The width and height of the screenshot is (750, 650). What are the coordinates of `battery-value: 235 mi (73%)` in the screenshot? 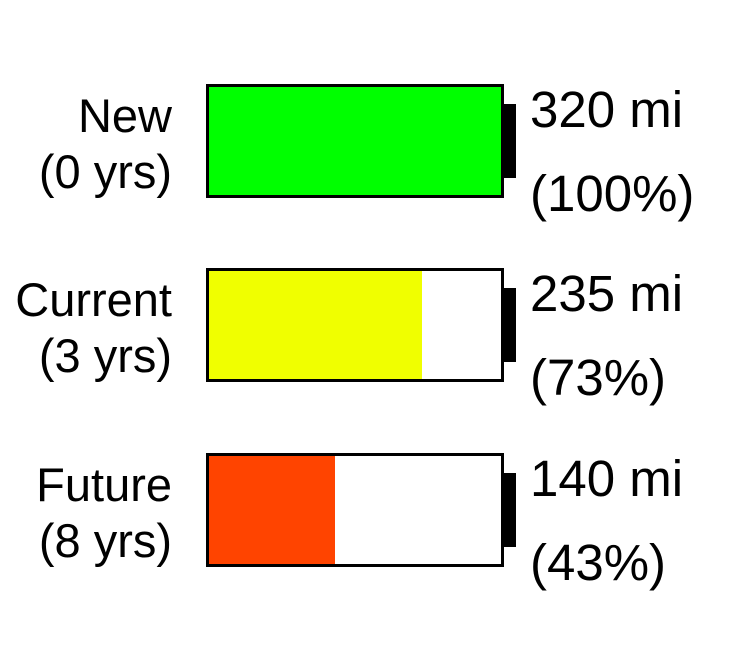 It's located at (606, 336).